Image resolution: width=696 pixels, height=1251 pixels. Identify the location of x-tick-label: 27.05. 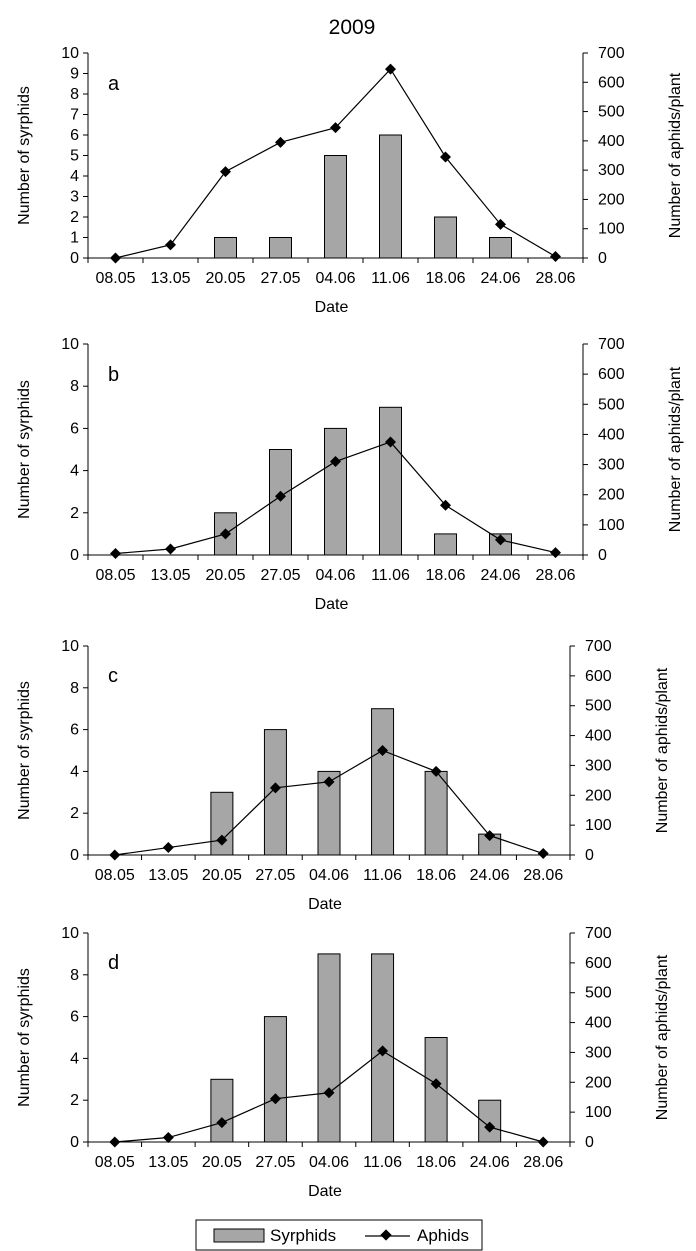
(280, 278).